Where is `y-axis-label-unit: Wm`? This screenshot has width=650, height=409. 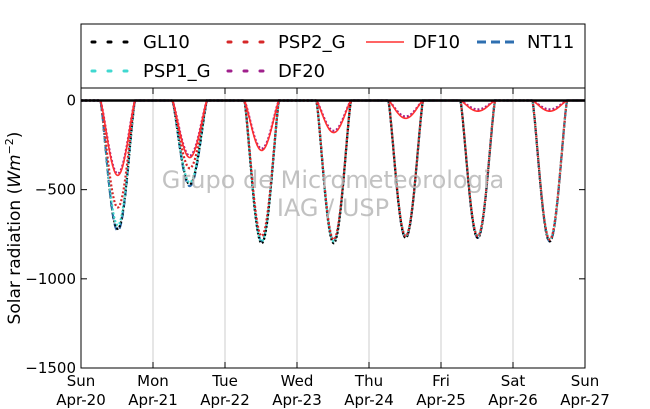 y-axis-label-unit: Wm is located at coordinates (15, 170).